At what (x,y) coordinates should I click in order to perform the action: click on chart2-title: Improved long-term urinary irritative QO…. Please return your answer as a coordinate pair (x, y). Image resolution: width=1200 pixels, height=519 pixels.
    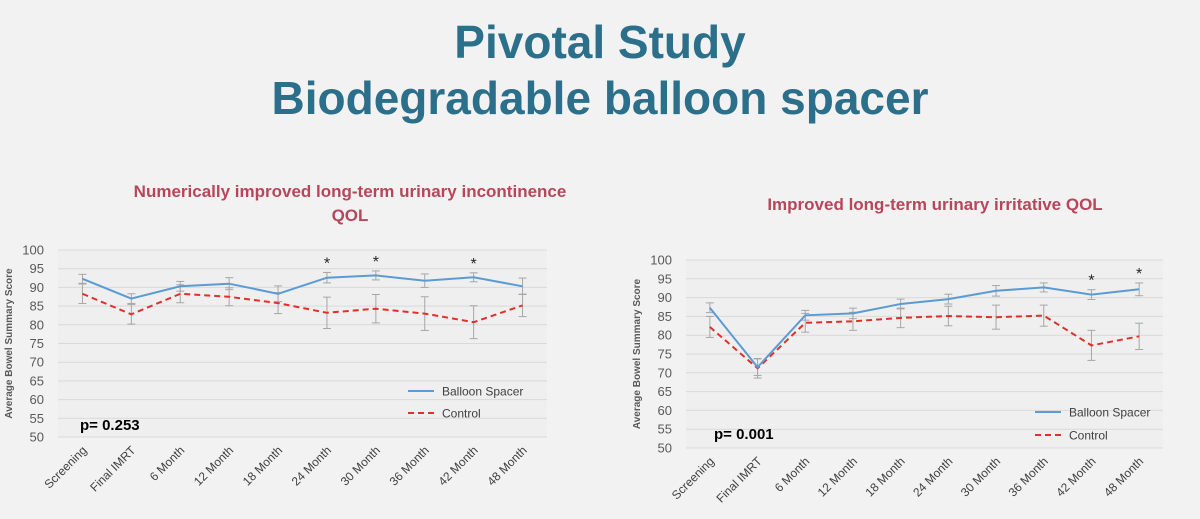
    Looking at the image, I should click on (935, 204).